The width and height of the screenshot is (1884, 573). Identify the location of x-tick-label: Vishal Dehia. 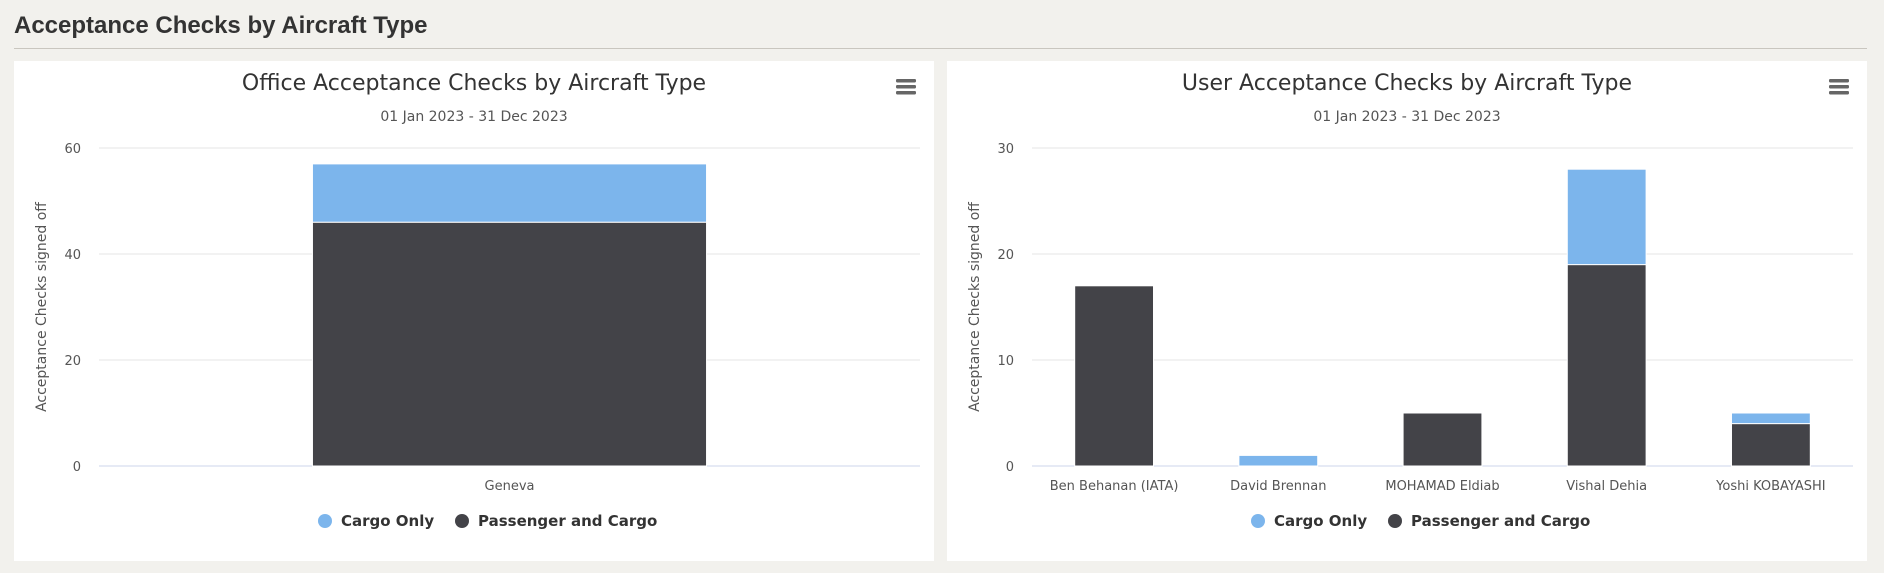
(1606, 486).